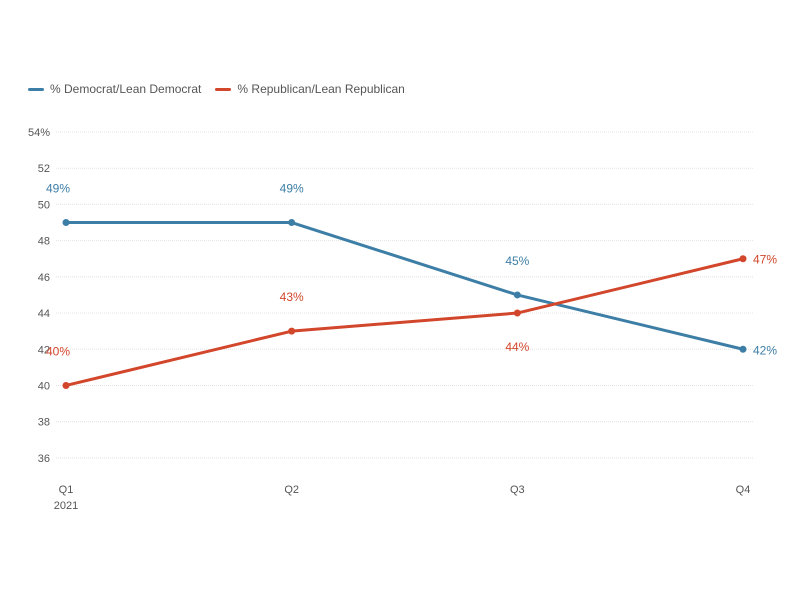  Describe the element at coordinates (321, 89) in the screenshot. I see `legend-label-republican: % Republican/Lean Republican` at that location.